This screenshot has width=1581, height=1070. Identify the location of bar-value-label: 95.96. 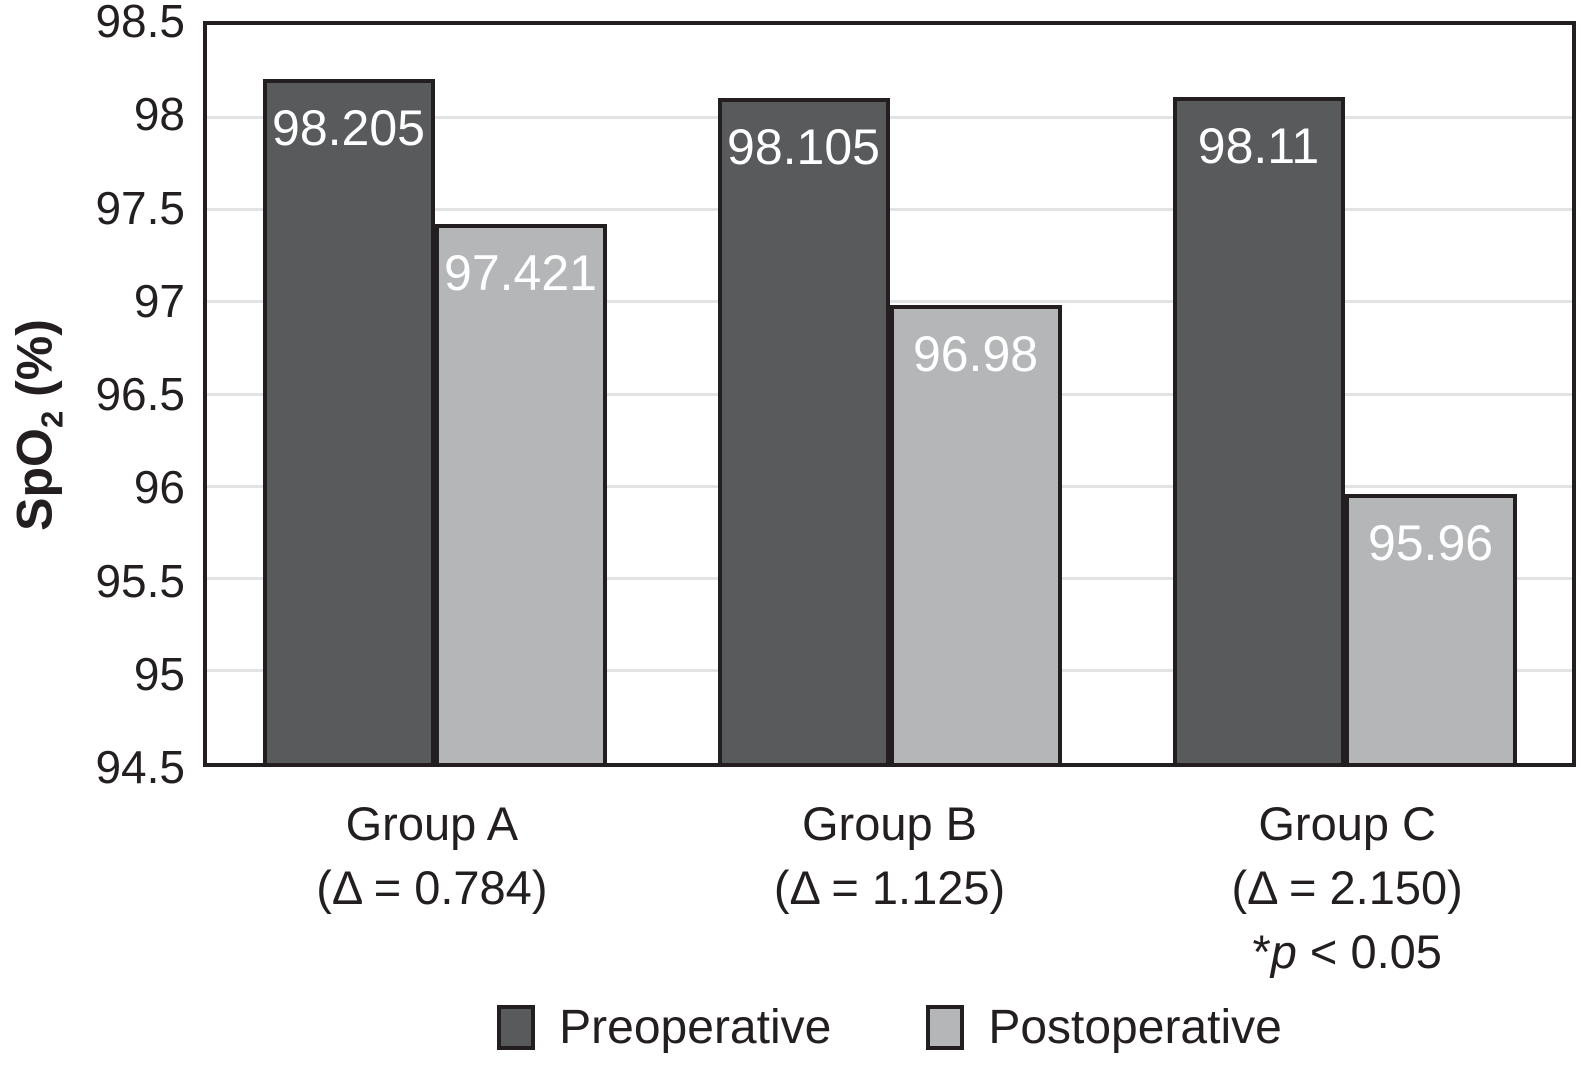
(1430, 542).